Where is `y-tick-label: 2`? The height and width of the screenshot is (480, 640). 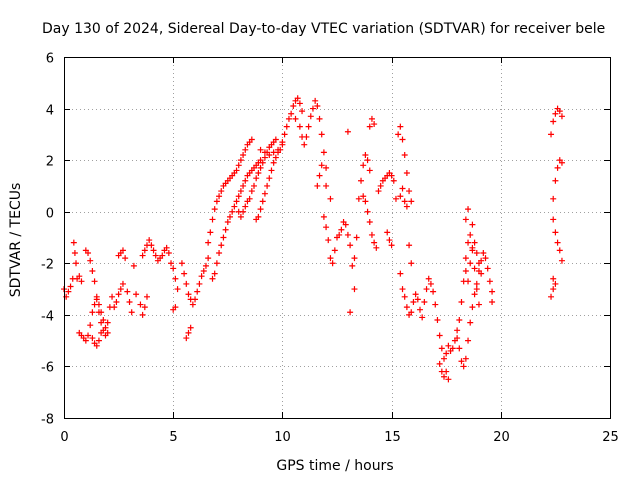 y-tick-label: 2 is located at coordinates (50, 162).